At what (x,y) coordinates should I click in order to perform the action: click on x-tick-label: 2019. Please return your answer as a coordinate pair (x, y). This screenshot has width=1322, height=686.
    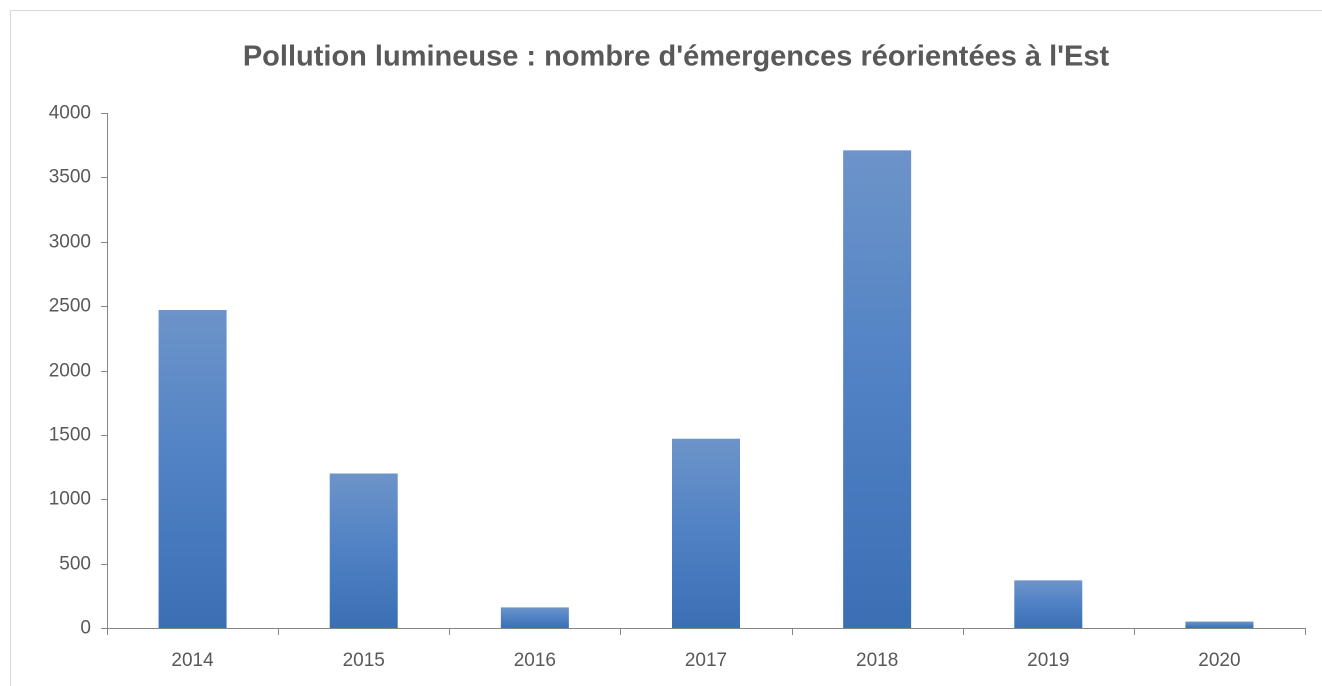
    Looking at the image, I should click on (1048, 660).